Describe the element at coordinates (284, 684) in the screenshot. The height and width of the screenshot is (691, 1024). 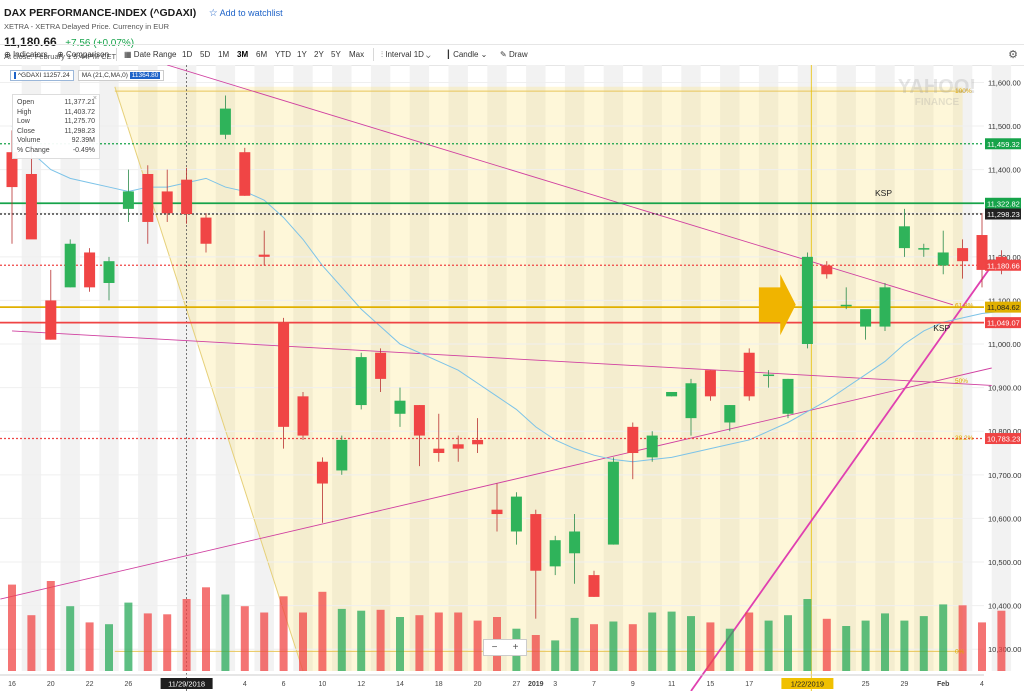
I see `x-tick-label: 6` at that location.